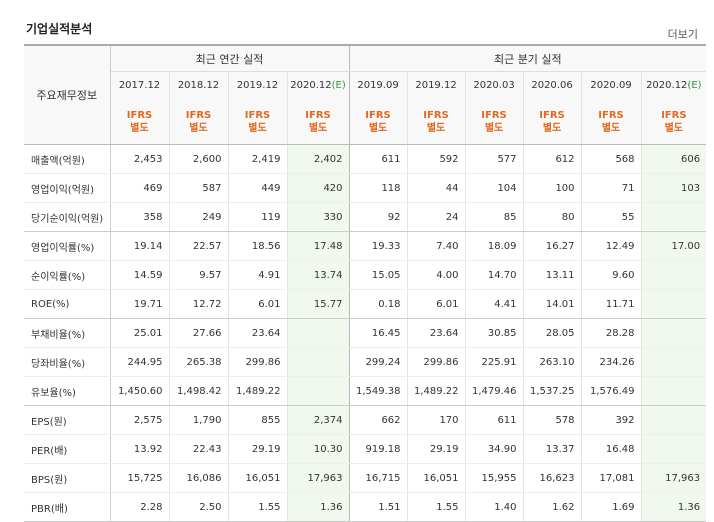 The height and width of the screenshot is (522, 714). Describe the element at coordinates (436, 159) in the screenshot. I see `value-cell: 592` at that location.